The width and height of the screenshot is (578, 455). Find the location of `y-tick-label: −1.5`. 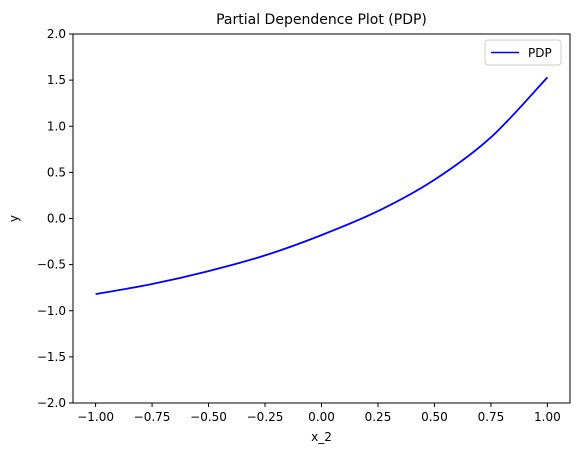

y-tick-label: −1.5 is located at coordinates (51, 357).